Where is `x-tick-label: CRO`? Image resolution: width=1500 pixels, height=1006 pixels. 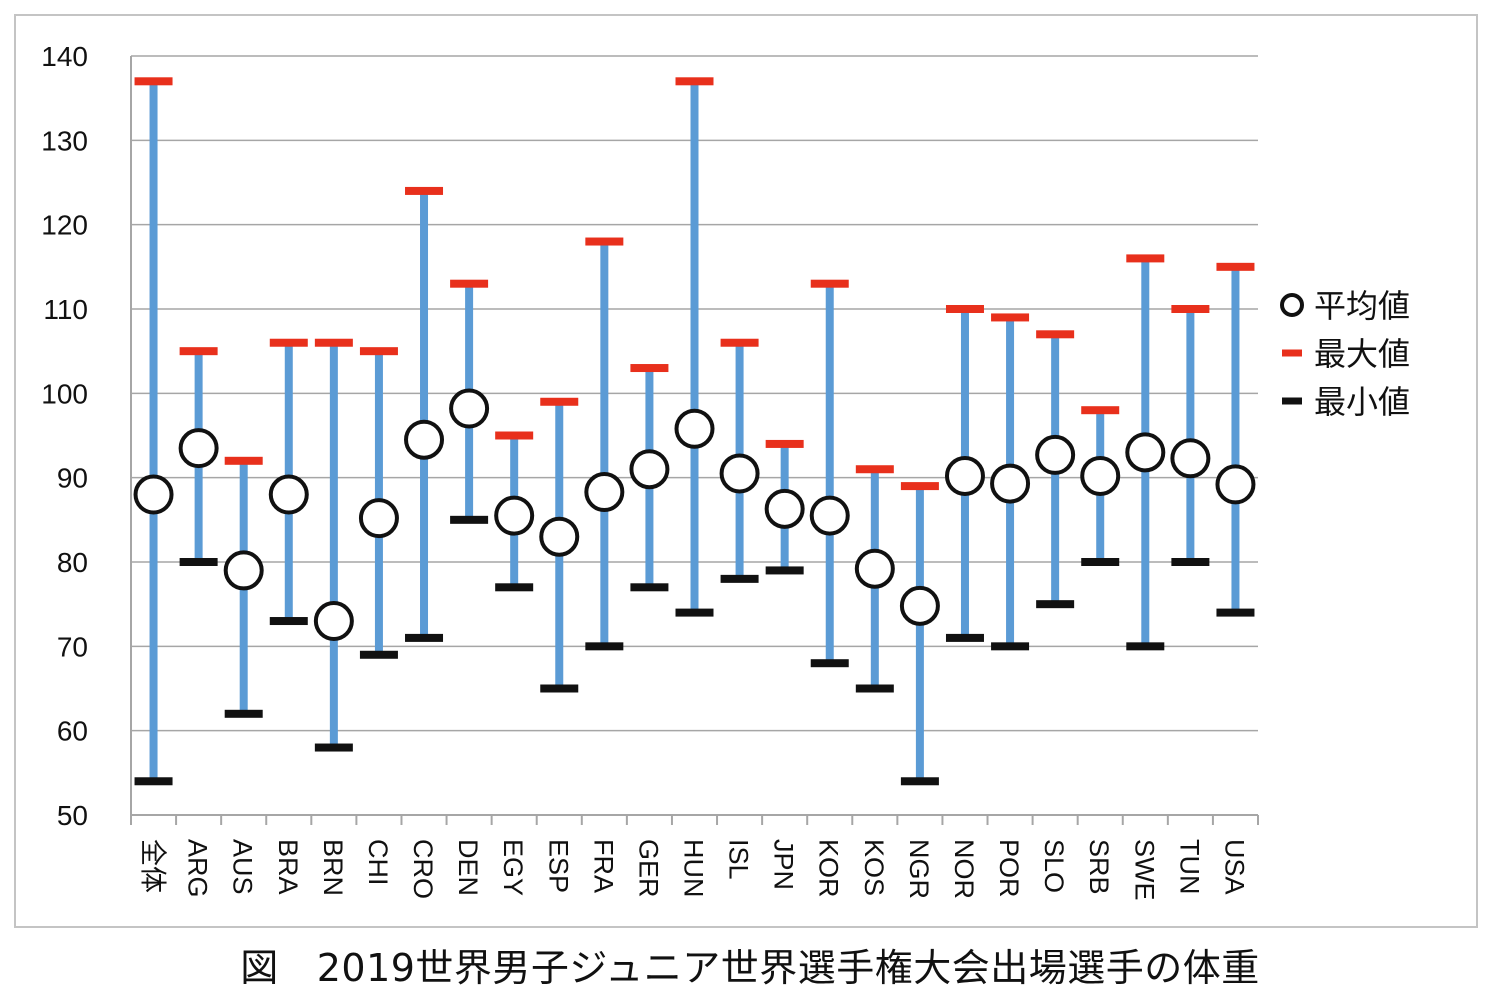
x-tick-label: CRO is located at coordinates (423, 869).